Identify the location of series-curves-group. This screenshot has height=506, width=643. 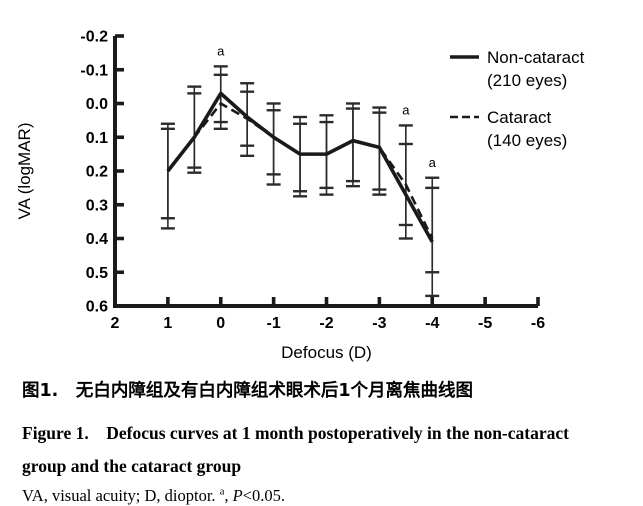
(300, 167).